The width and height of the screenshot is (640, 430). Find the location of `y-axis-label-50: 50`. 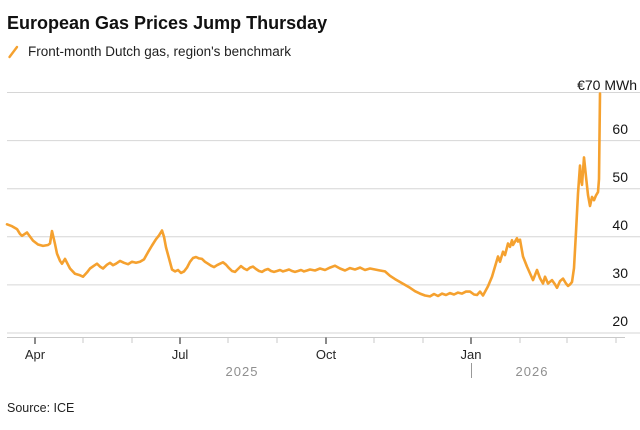

y-axis-label-50: 50 is located at coordinates (620, 177).